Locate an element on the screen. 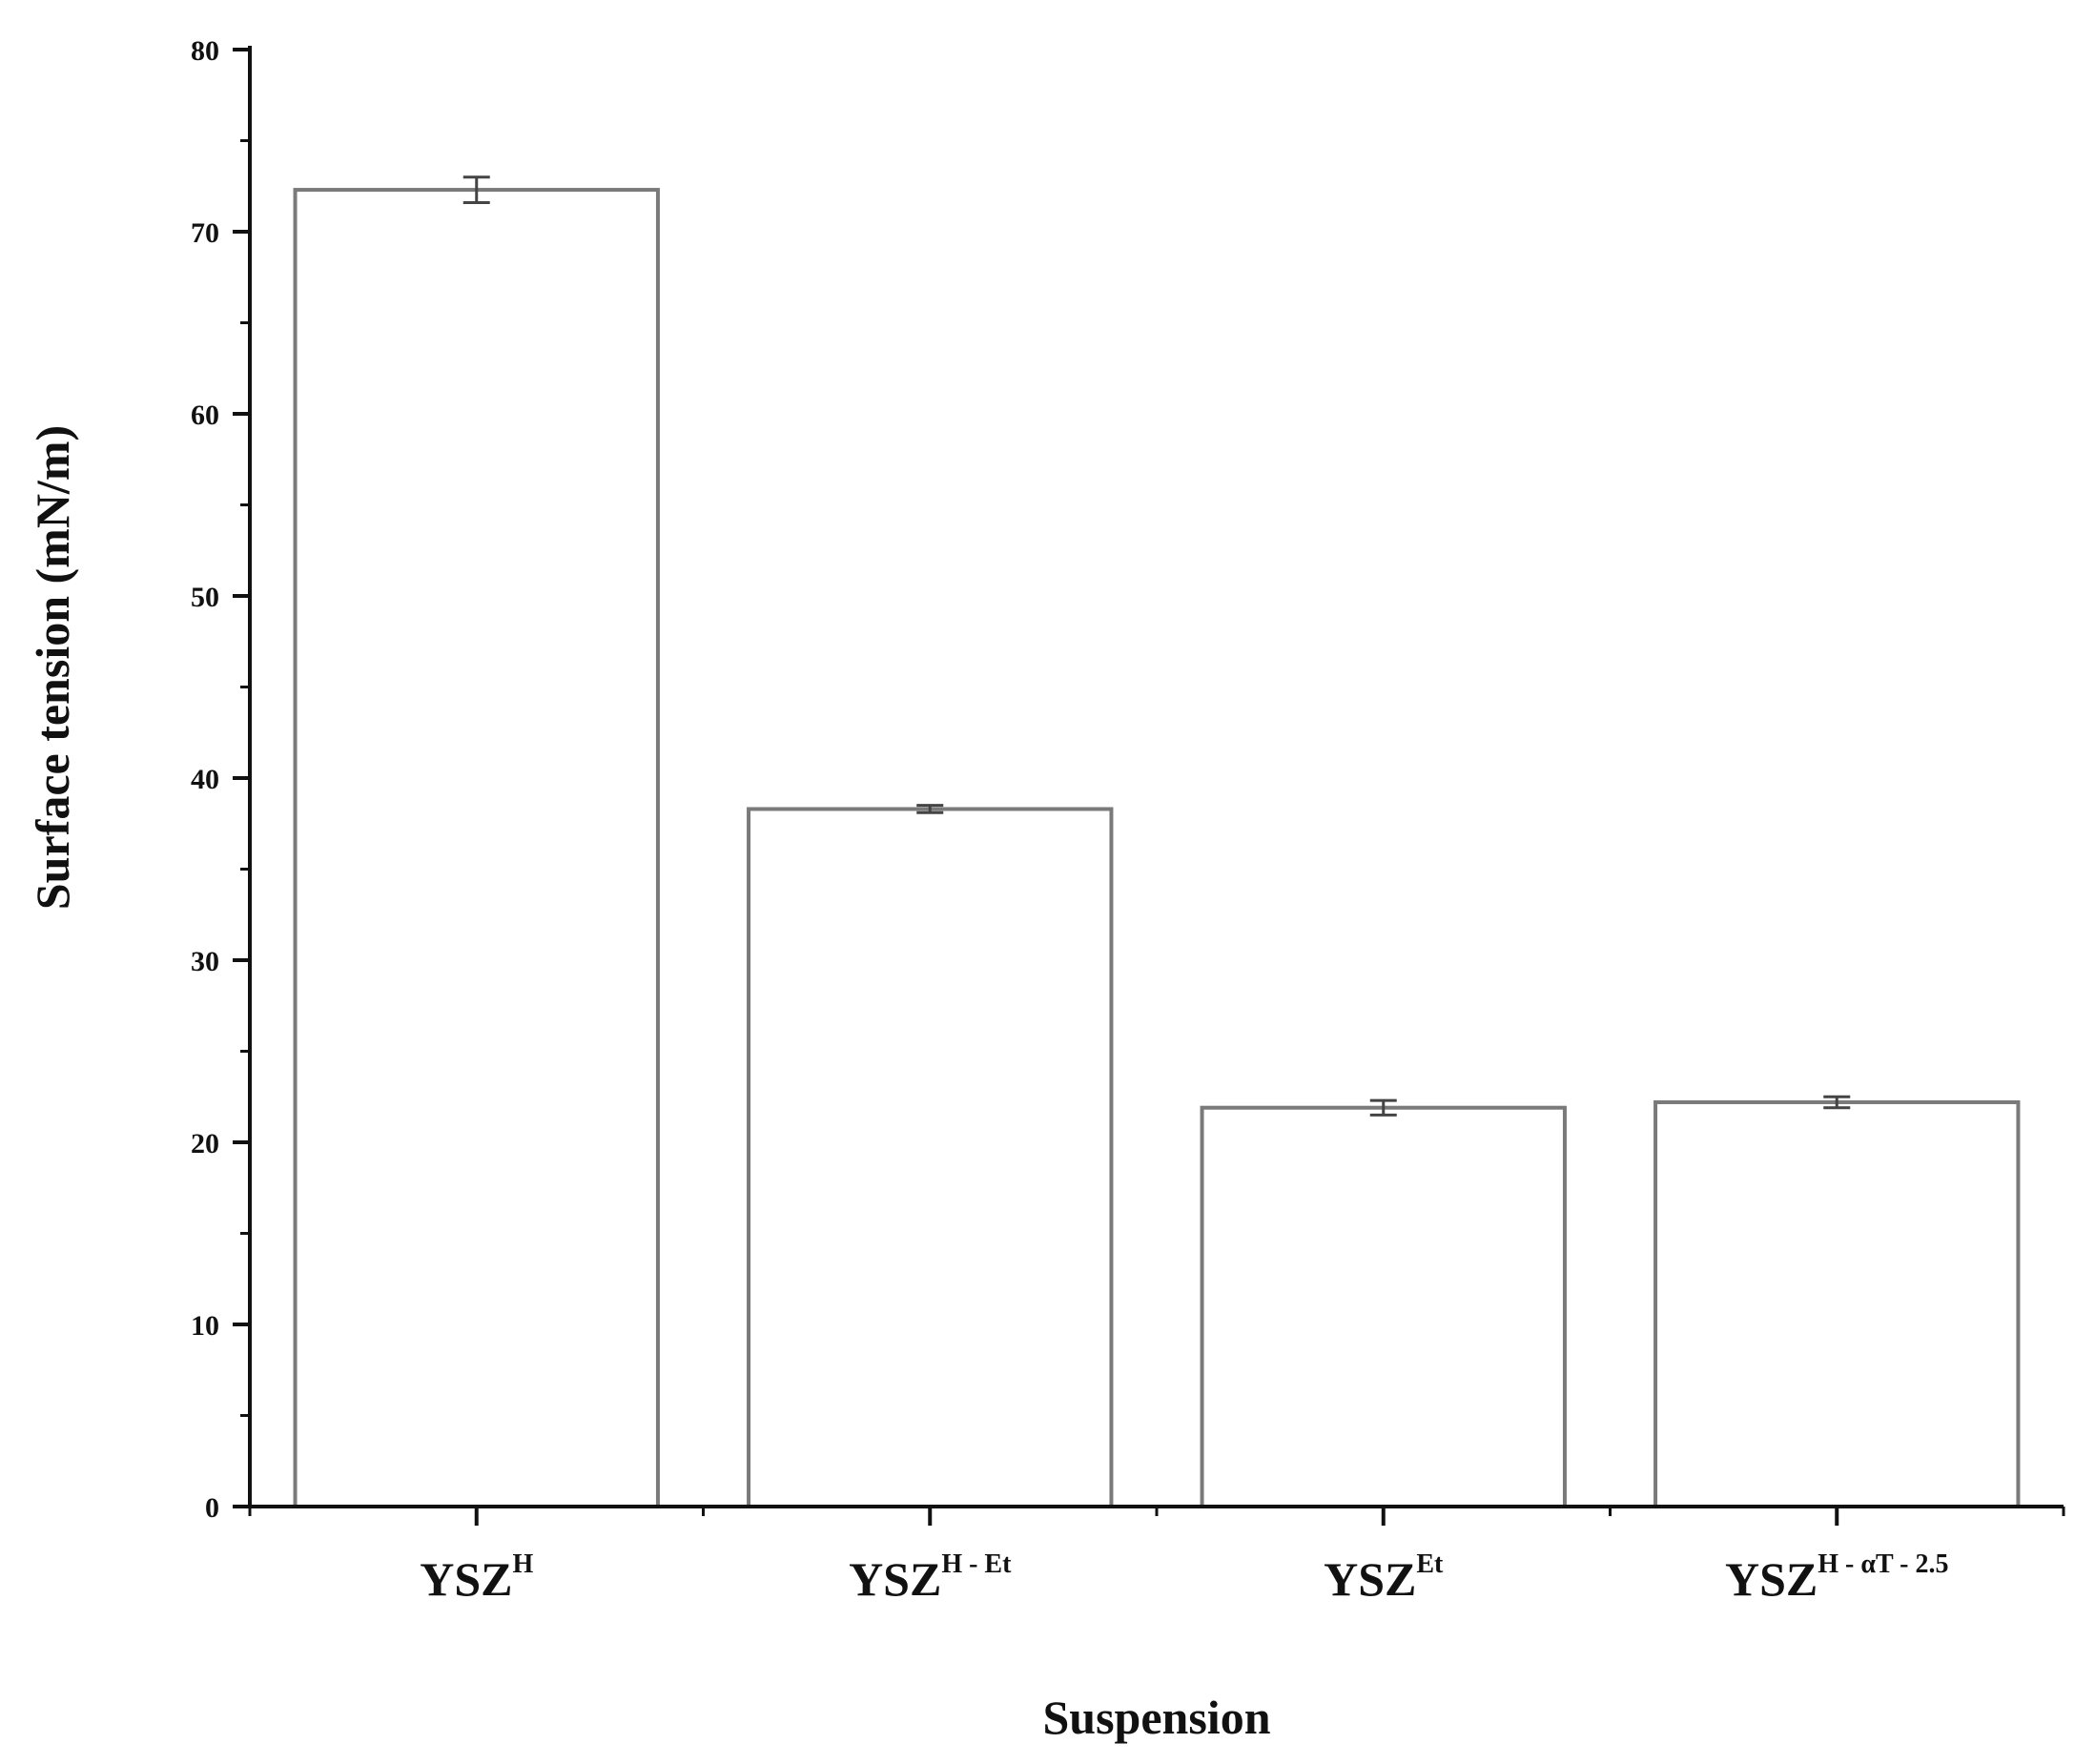  y-tick-label-60: 60 is located at coordinates (205, 415).